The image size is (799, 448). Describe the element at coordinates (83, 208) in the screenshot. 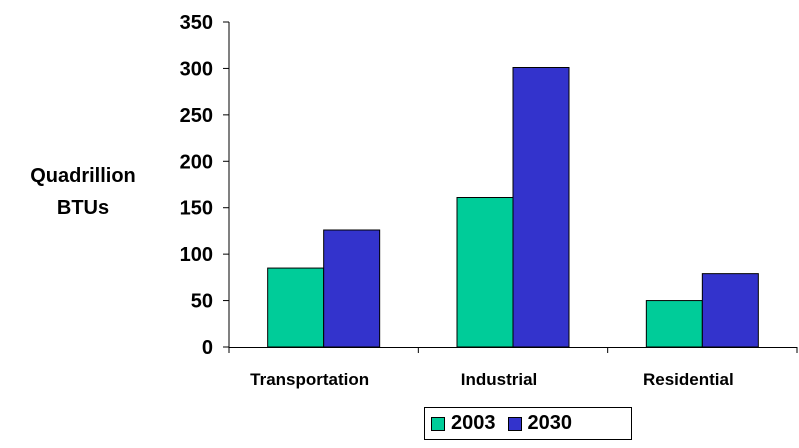

I see `y-axis-label-line-2: BTUs` at that location.